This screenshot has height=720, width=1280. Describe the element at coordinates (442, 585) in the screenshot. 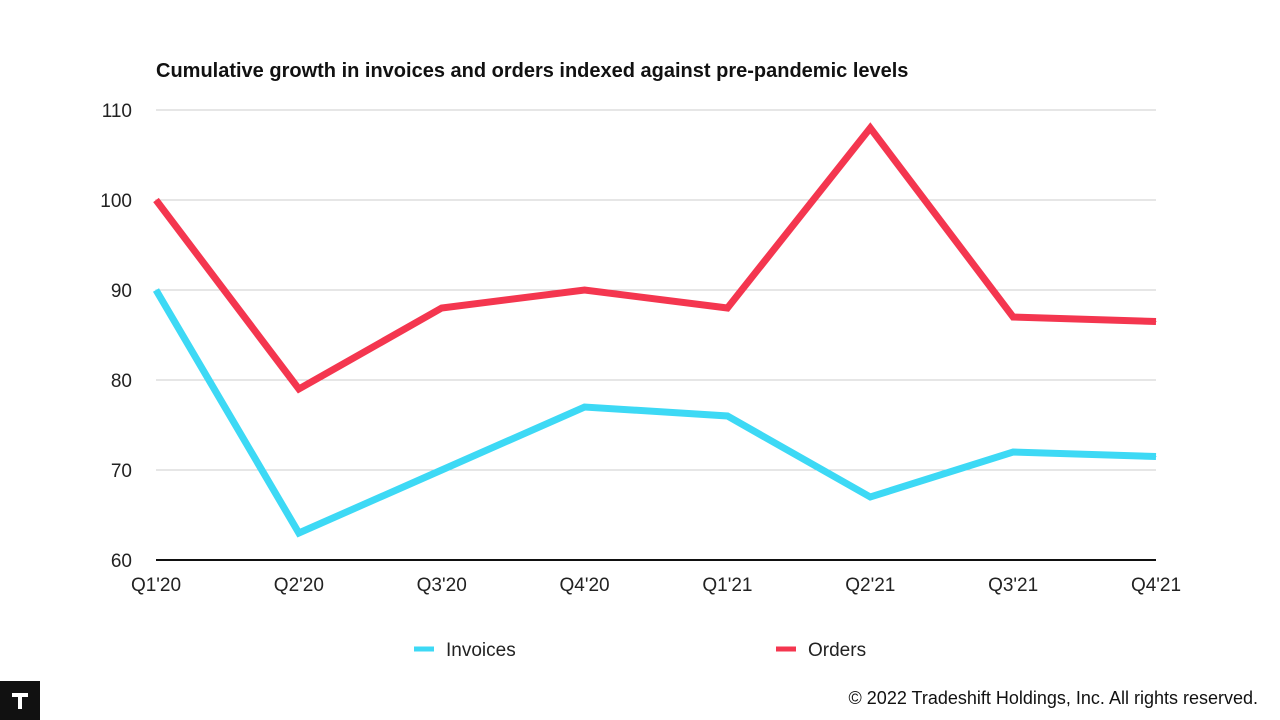

I see `x-tick-label: Q3'20` at that location.